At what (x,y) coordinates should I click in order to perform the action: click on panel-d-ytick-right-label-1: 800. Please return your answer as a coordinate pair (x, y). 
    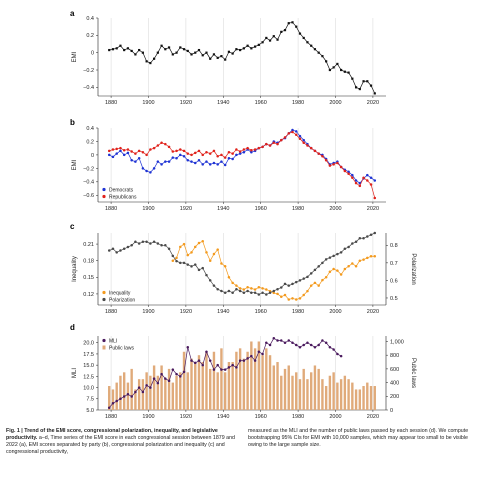
    Looking at the image, I should click on (394, 356).